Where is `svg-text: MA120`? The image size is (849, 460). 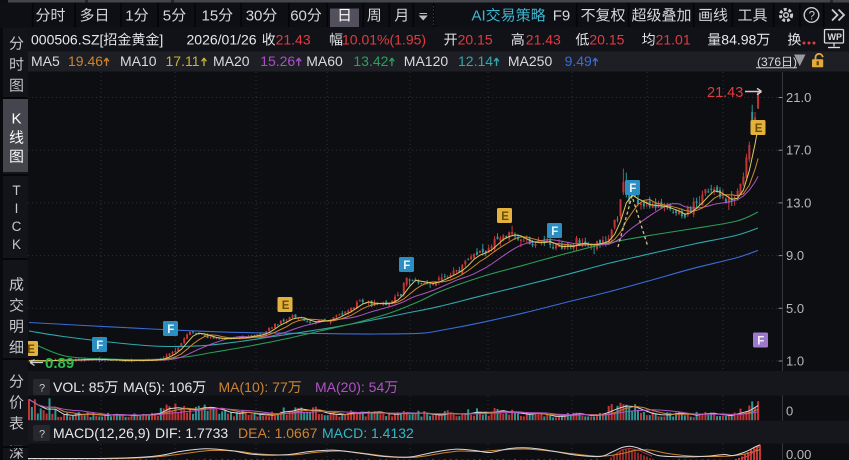 svg-text: MA120 is located at coordinates (426, 61).